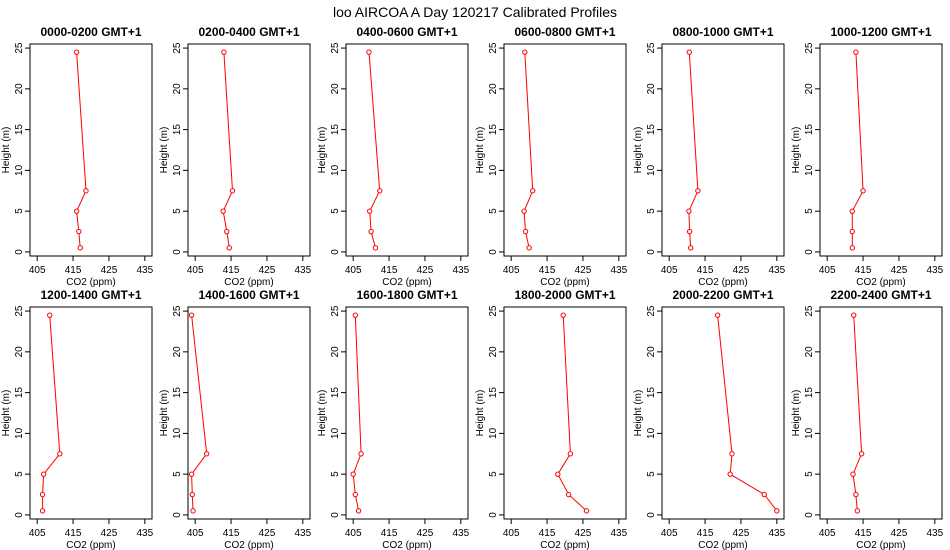 This screenshot has width=950, height=550. I want to click on panel-title: 1800-2000 GMT+1, so click(564, 295).